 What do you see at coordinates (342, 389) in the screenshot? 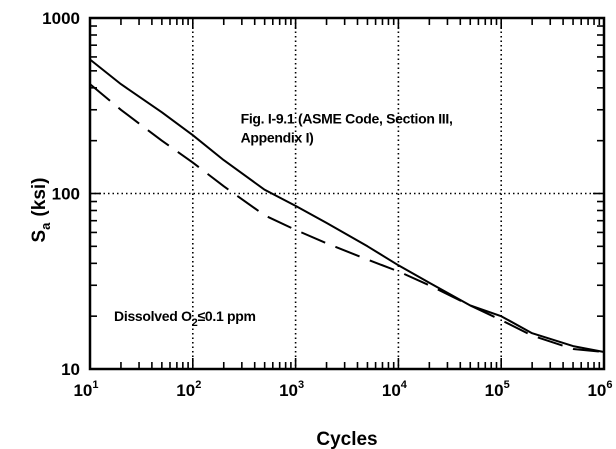
I see `x-tick-labels: 10¹ 10² 10³ 10⁴ 10⁵ 10⁶` at bounding box center [342, 389].